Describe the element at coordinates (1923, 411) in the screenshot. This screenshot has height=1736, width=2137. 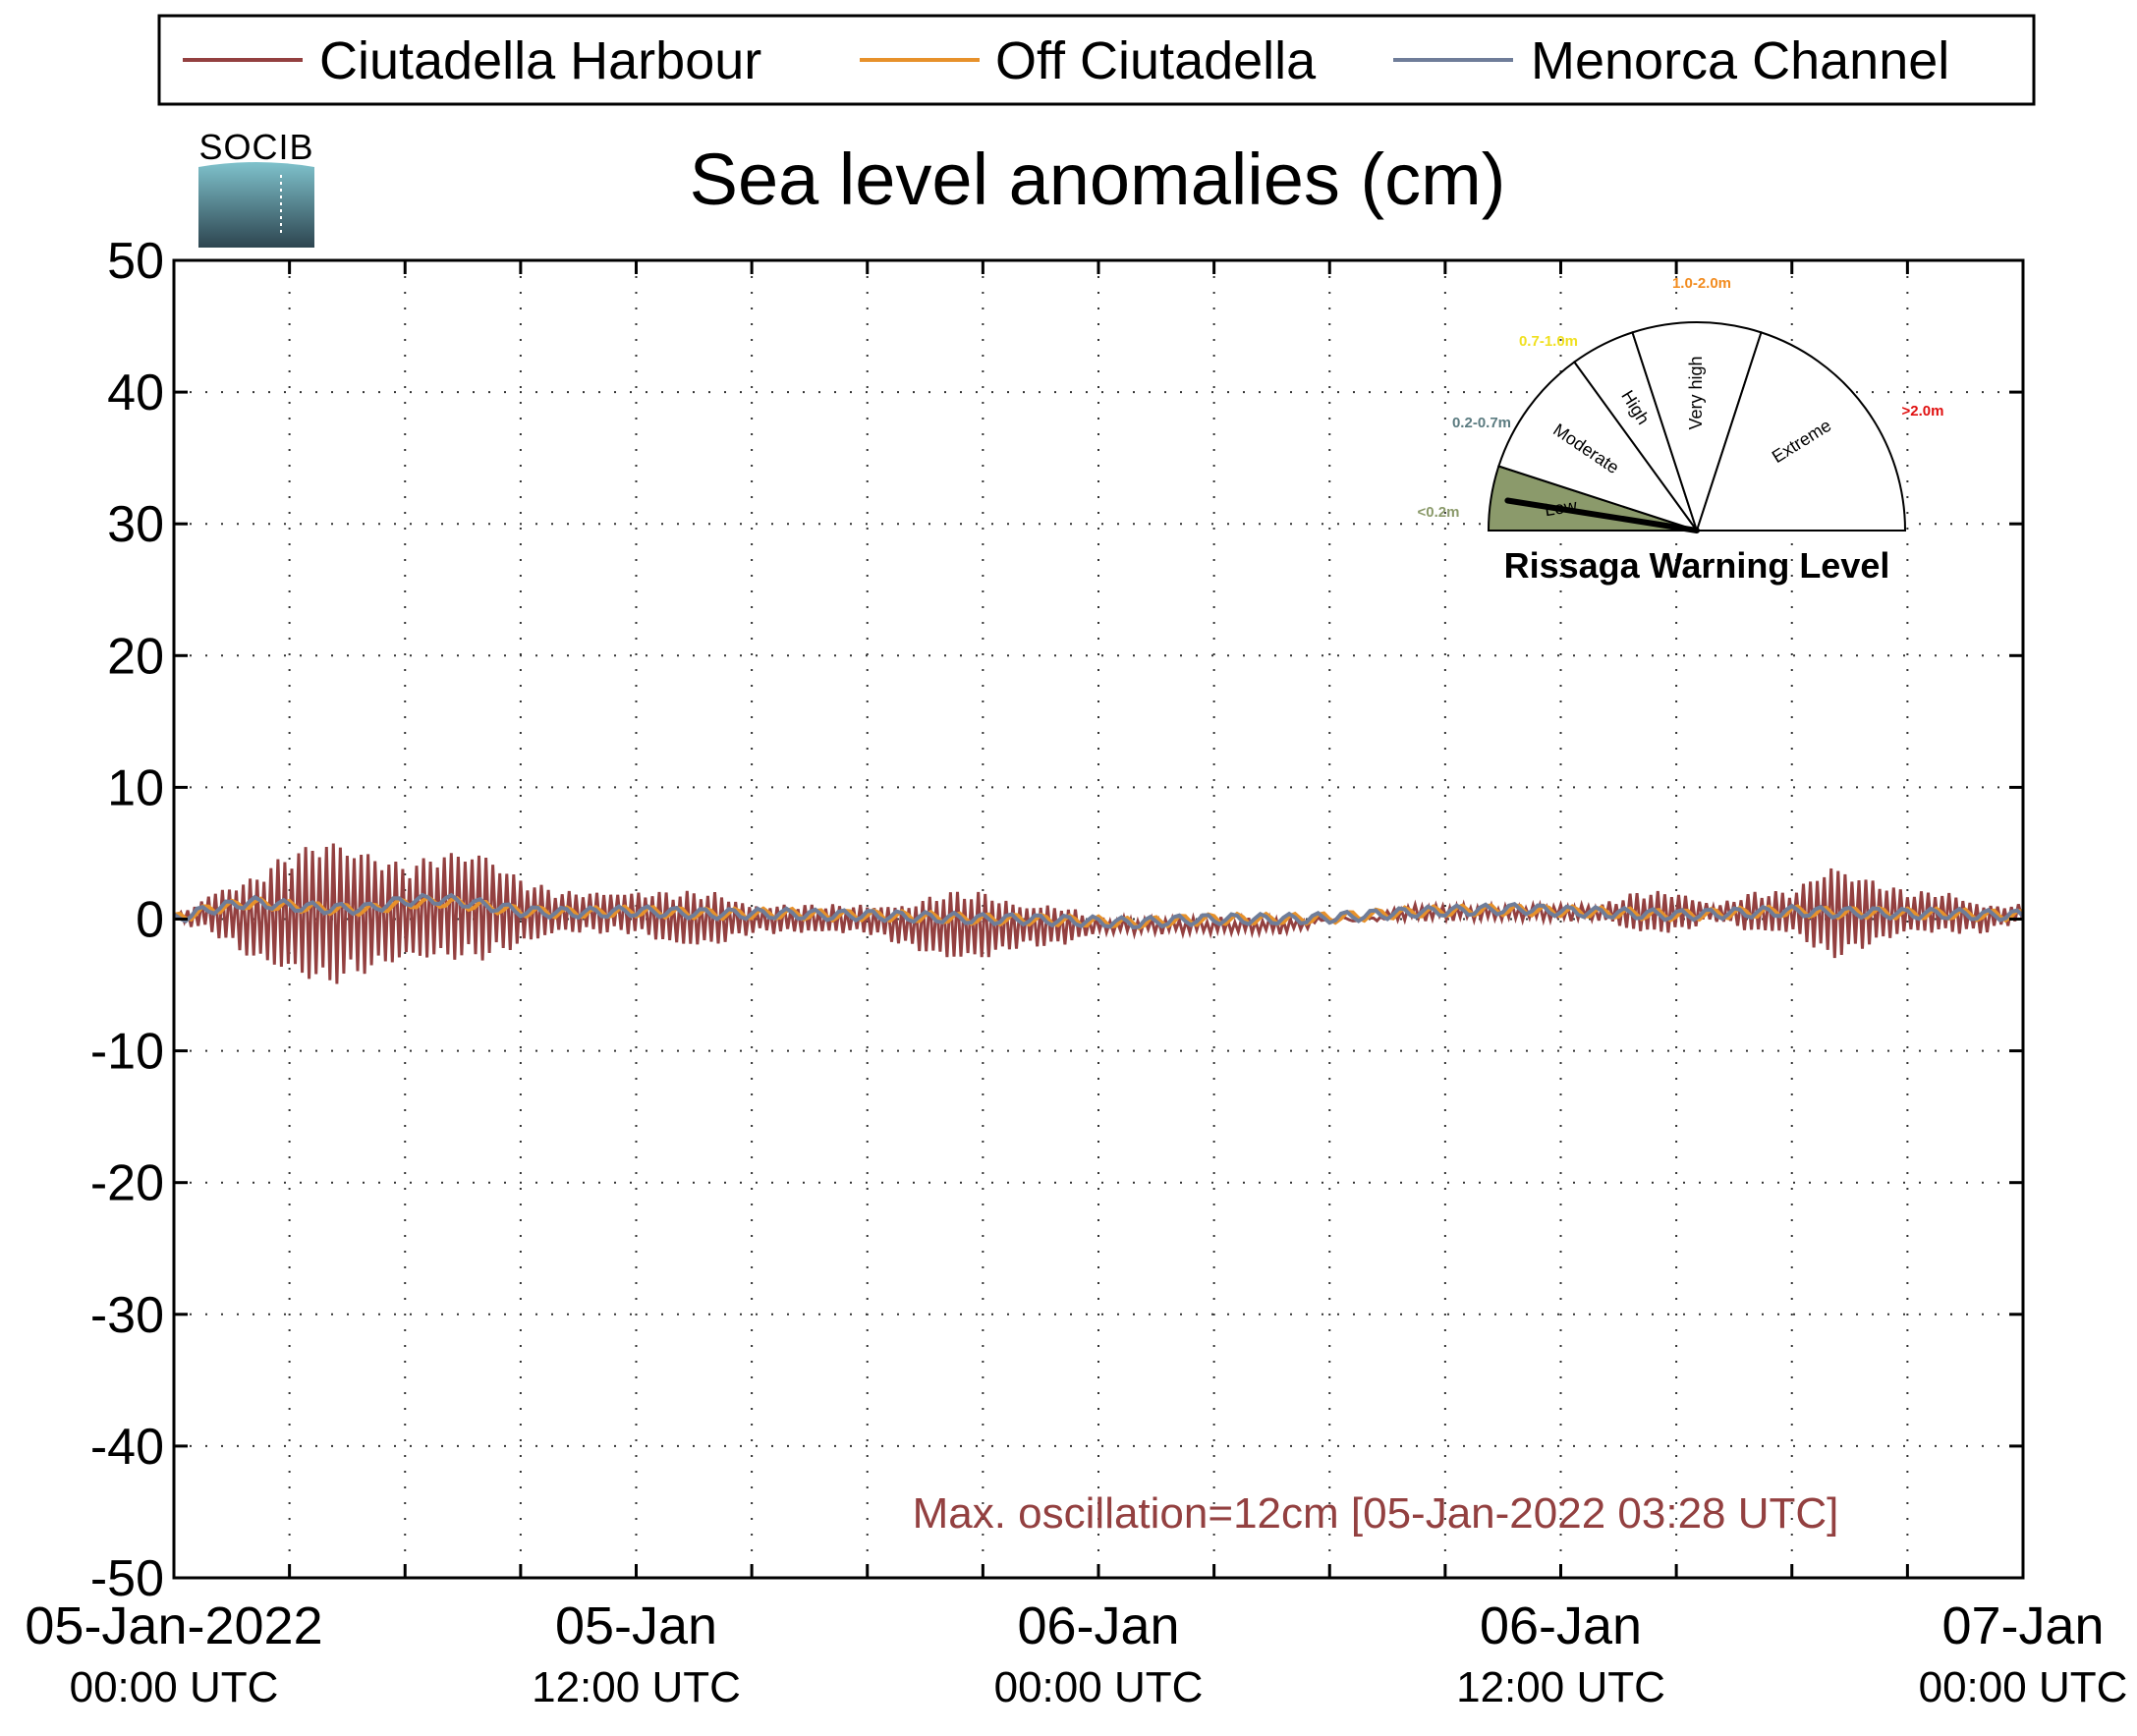
I see `gauge-range-label: >2.0m` at that location.